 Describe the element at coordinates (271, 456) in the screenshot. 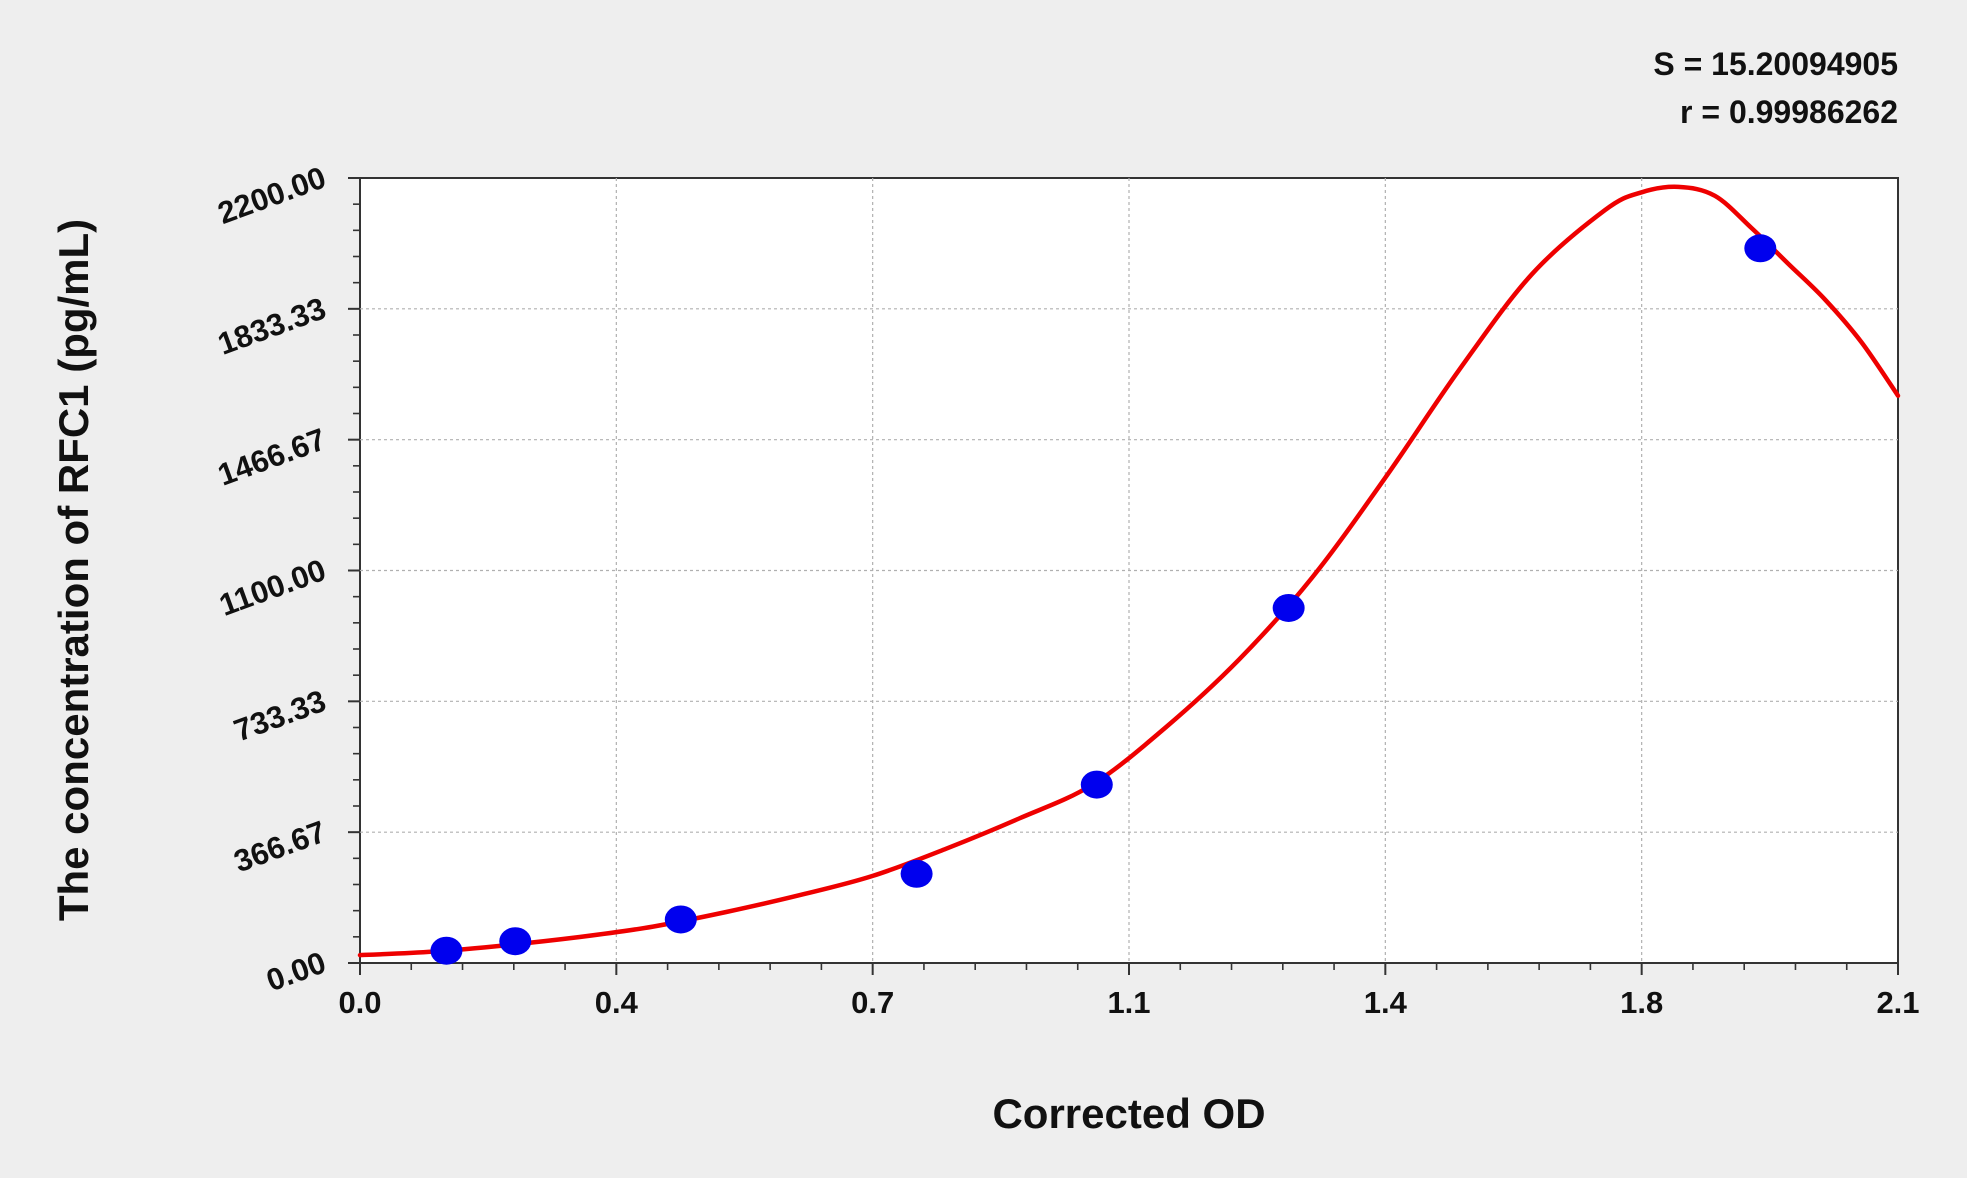

I see `y-tick-label: 1466.67` at that location.